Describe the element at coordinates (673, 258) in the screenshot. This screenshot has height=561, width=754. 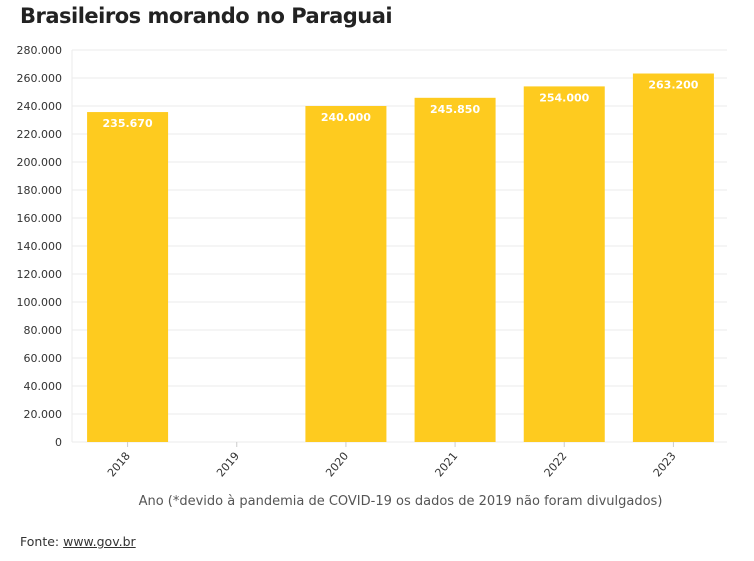
I see `bar-2023` at that location.